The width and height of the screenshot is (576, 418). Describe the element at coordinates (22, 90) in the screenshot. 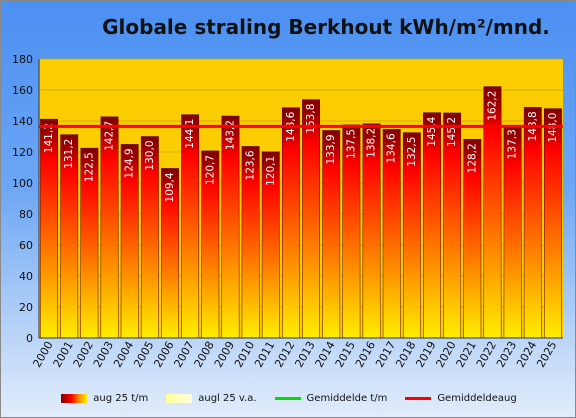

I see `y-tick-label: 160` at that location.